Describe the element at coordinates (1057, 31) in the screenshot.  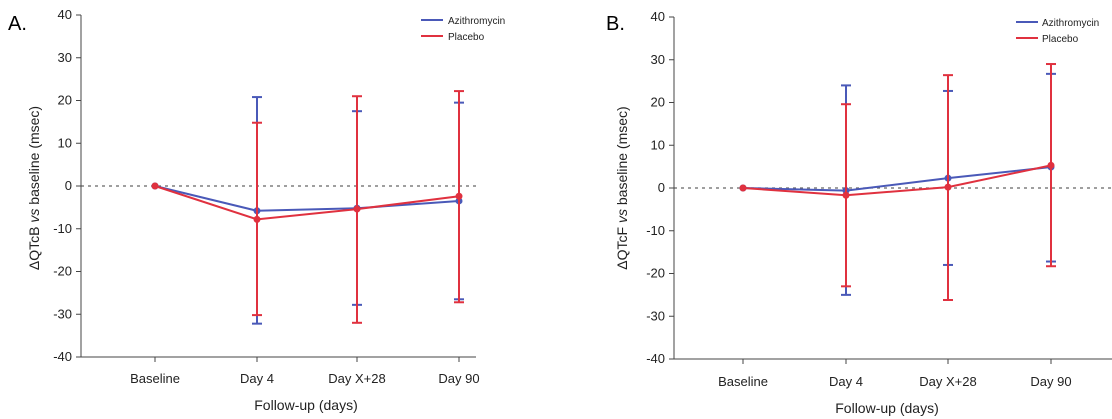
I see `panel-b-legend: Azithromycin Placebo` at that location.